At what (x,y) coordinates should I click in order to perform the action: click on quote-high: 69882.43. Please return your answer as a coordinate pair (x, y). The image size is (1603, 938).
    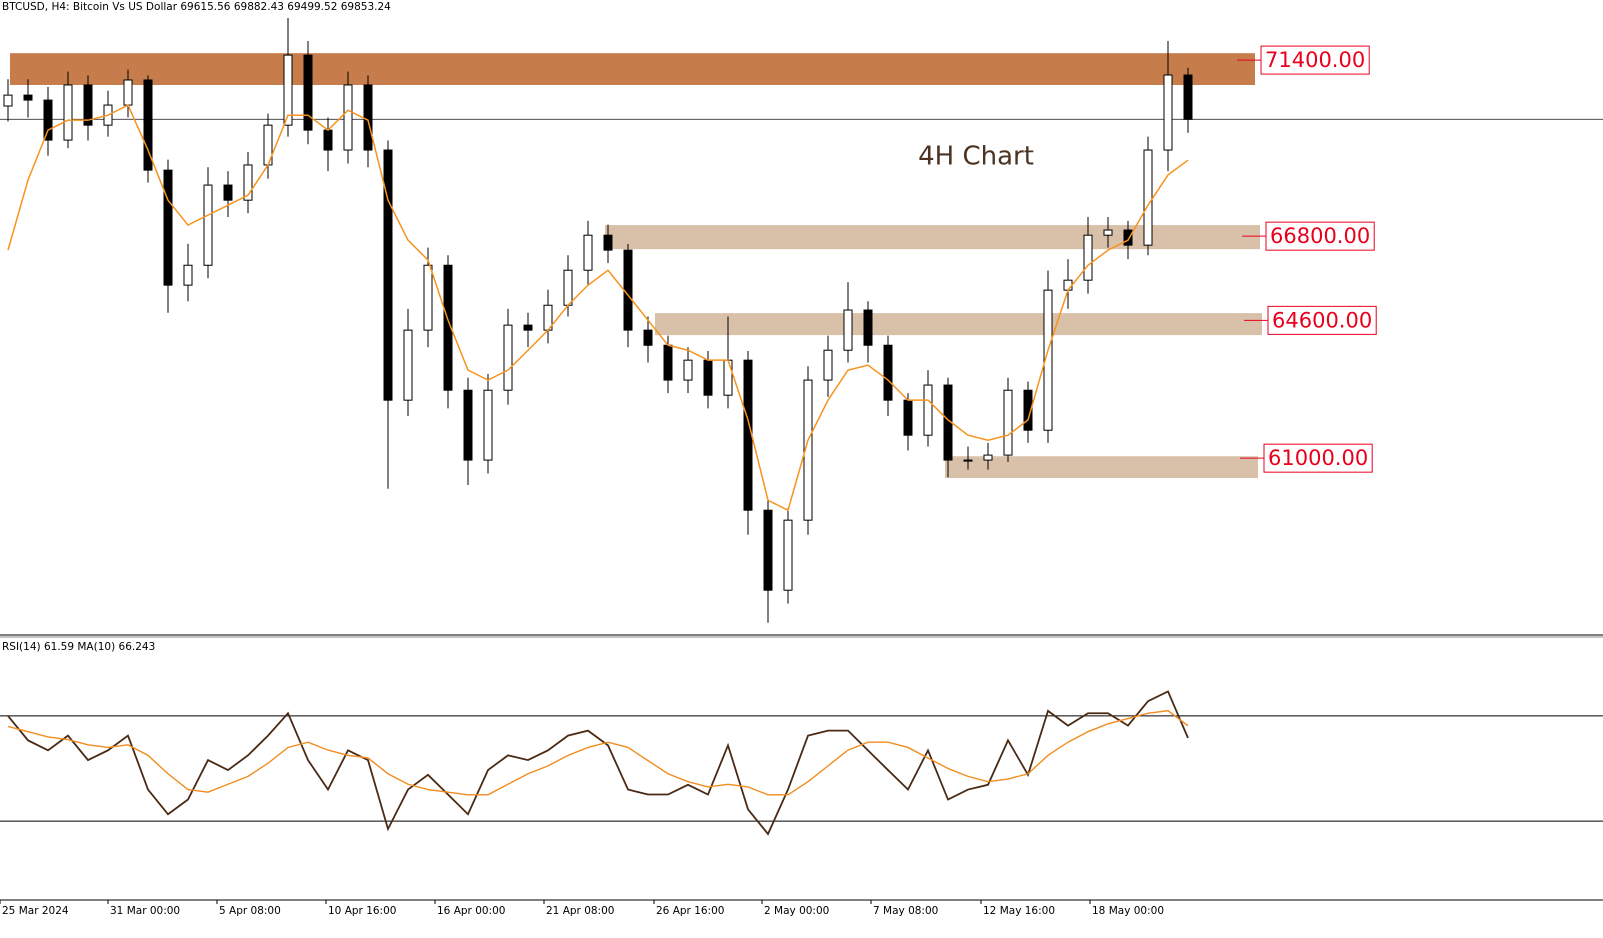
    Looking at the image, I should click on (259, 7).